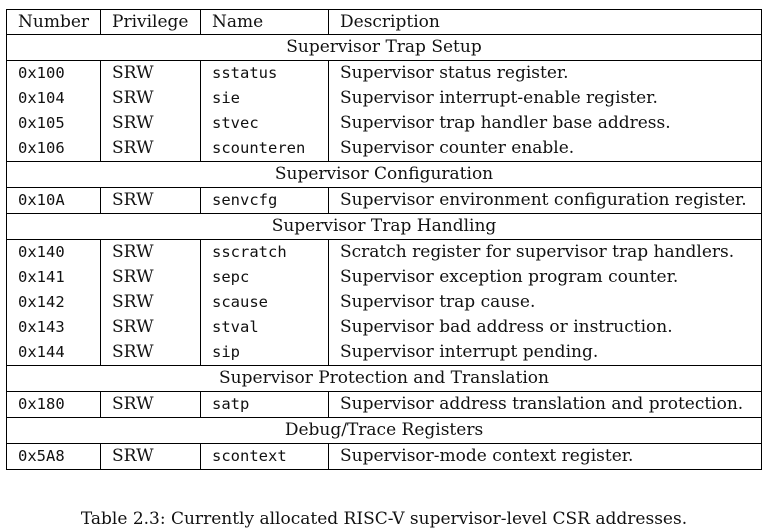 The width and height of the screenshot is (768, 532). I want to click on cell-number: 0x180, so click(53, 404).